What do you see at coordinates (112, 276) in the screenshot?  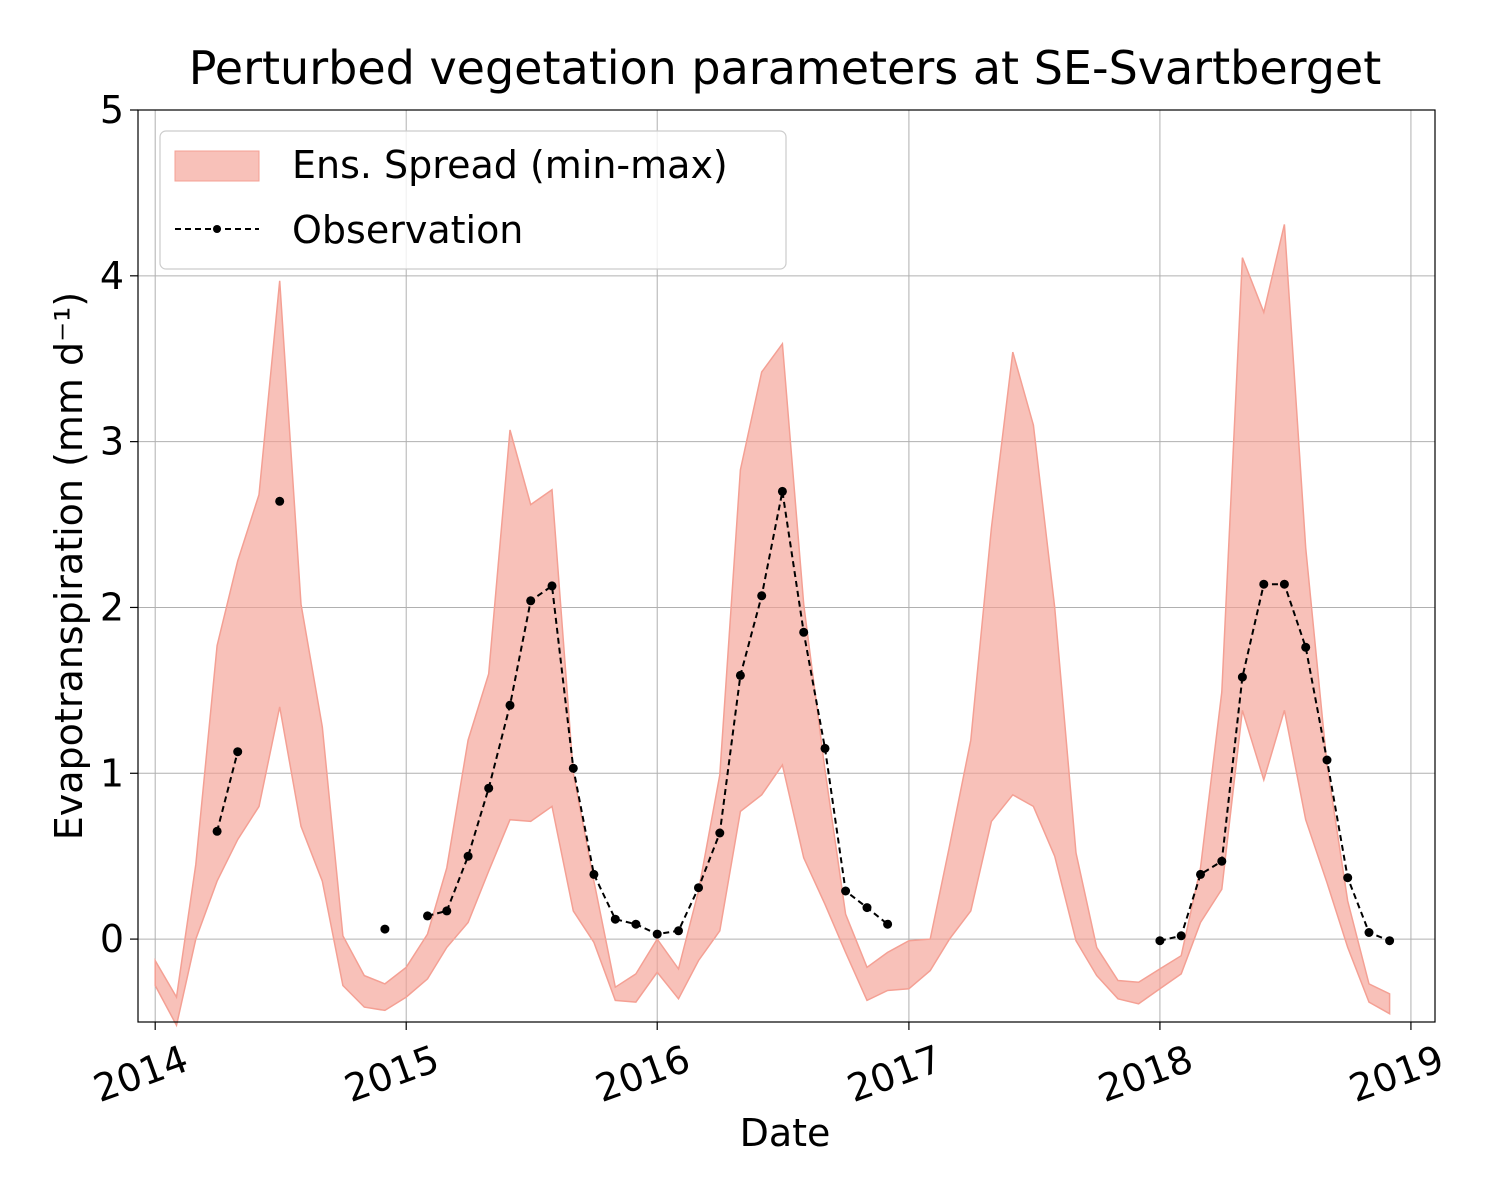 I see `y-tick-label: 4` at bounding box center [112, 276].